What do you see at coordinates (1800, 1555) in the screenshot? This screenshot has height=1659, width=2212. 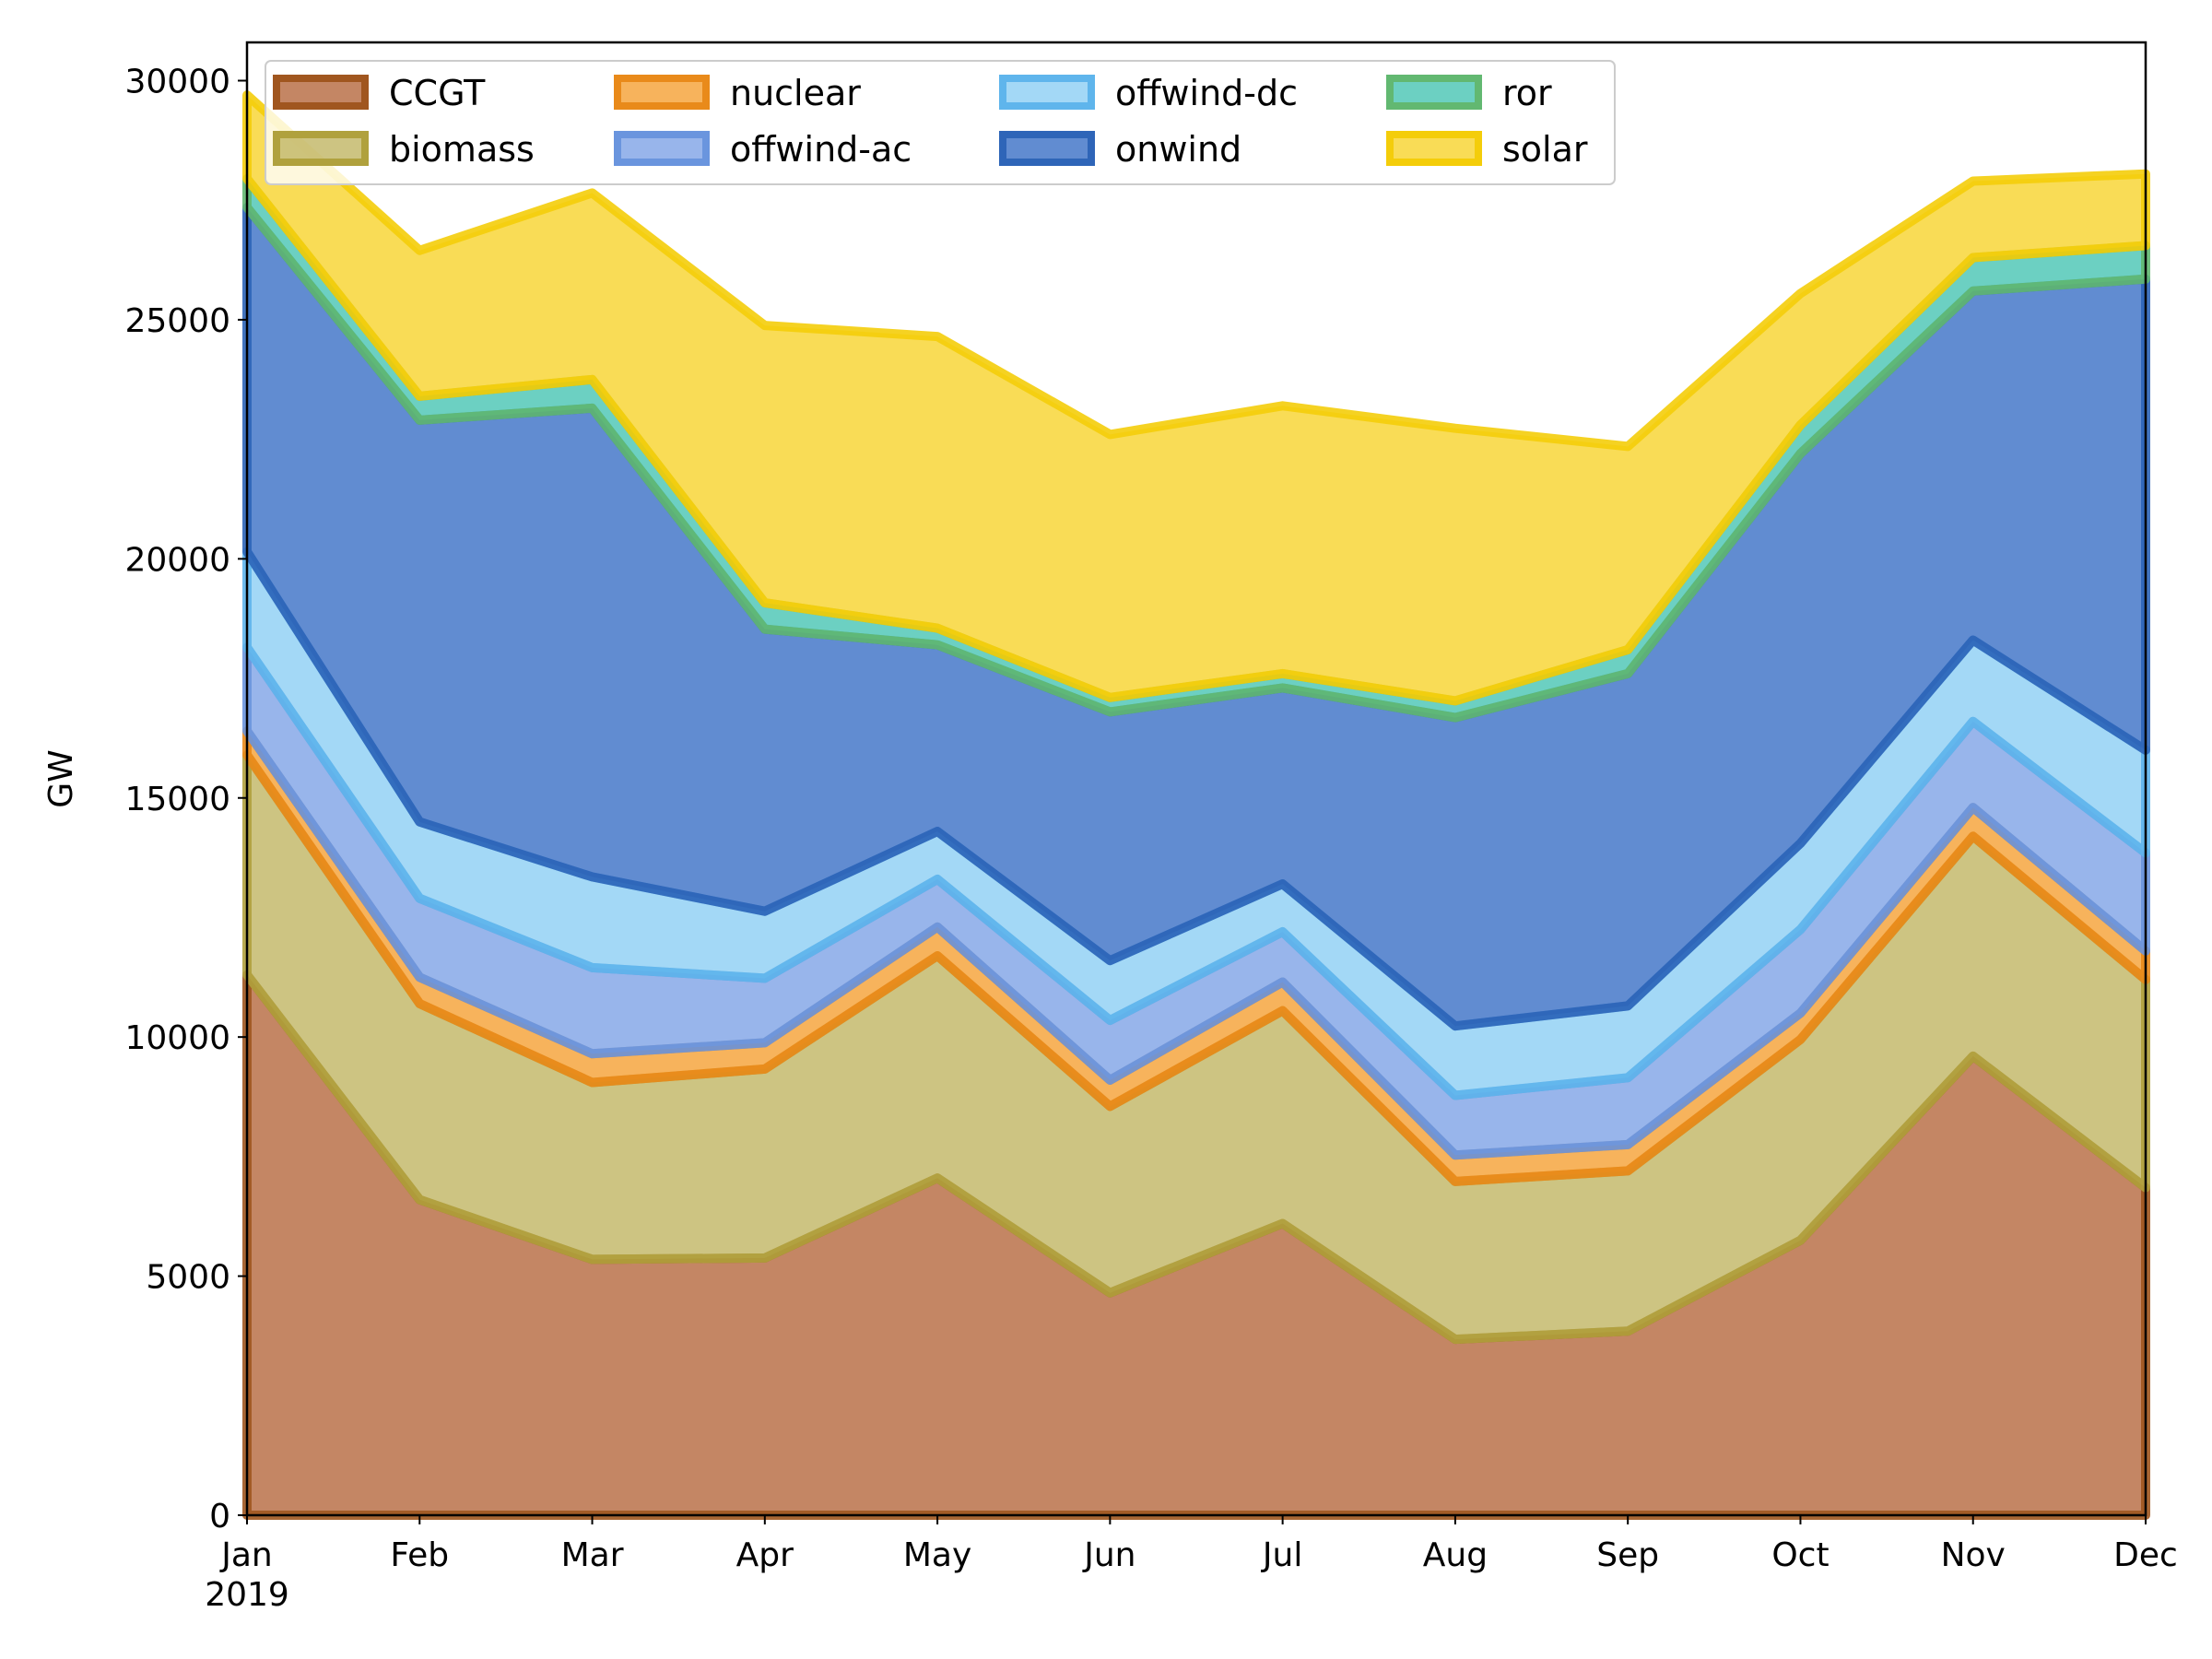 I see `x-tick-label: Oct` at bounding box center [1800, 1555].